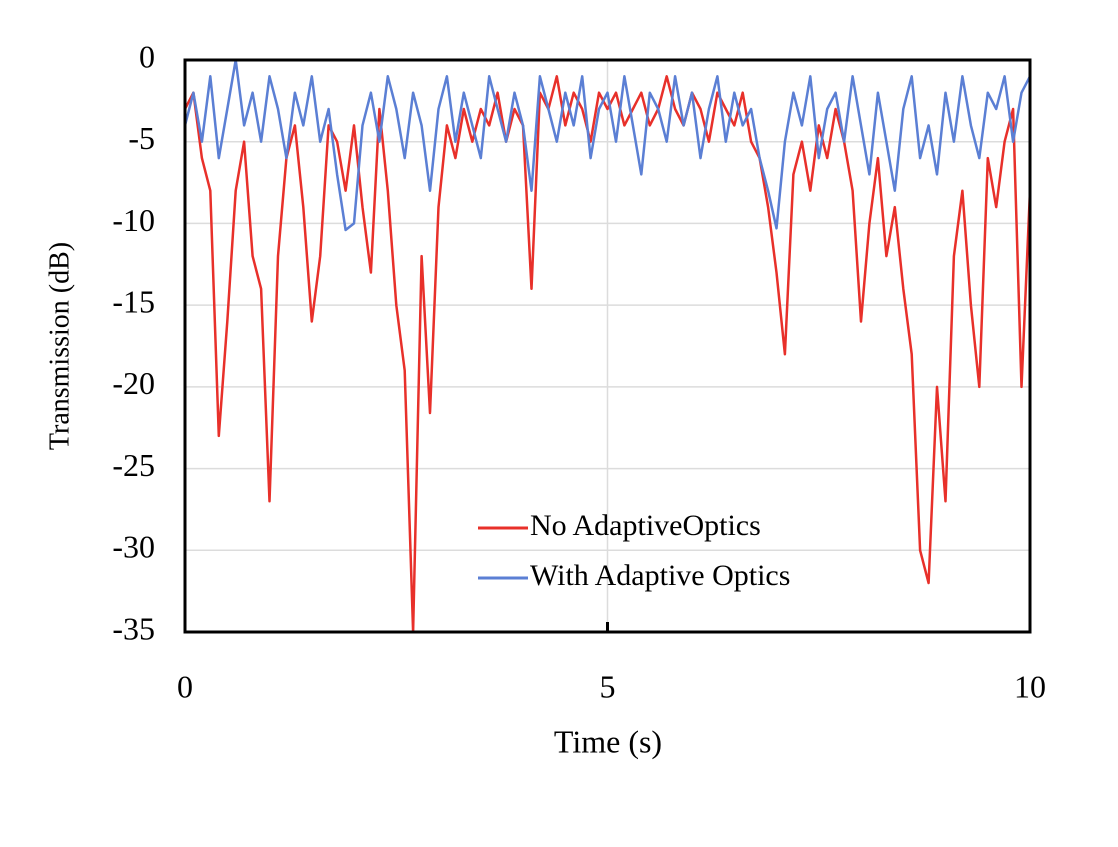  Describe the element at coordinates (133, 383) in the screenshot. I see `y-tick-label: -20` at that location.